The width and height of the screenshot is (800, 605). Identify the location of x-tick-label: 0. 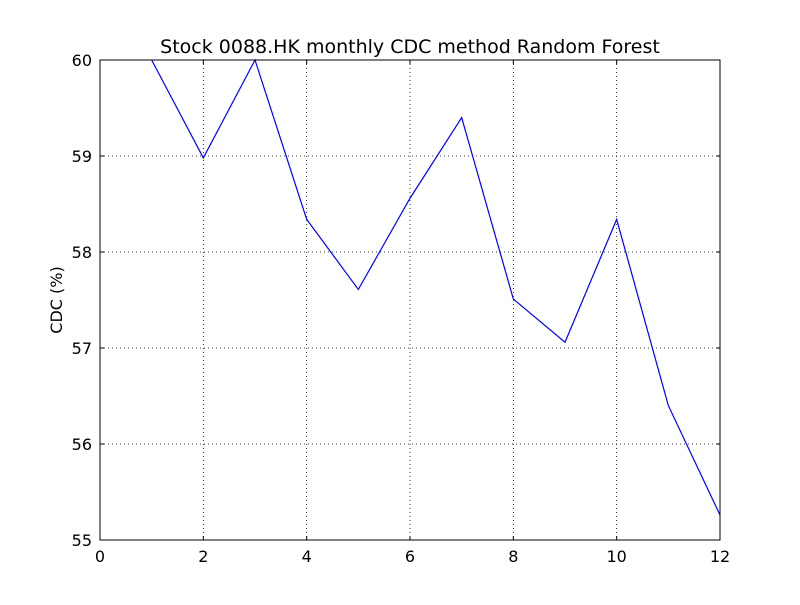
(100, 556).